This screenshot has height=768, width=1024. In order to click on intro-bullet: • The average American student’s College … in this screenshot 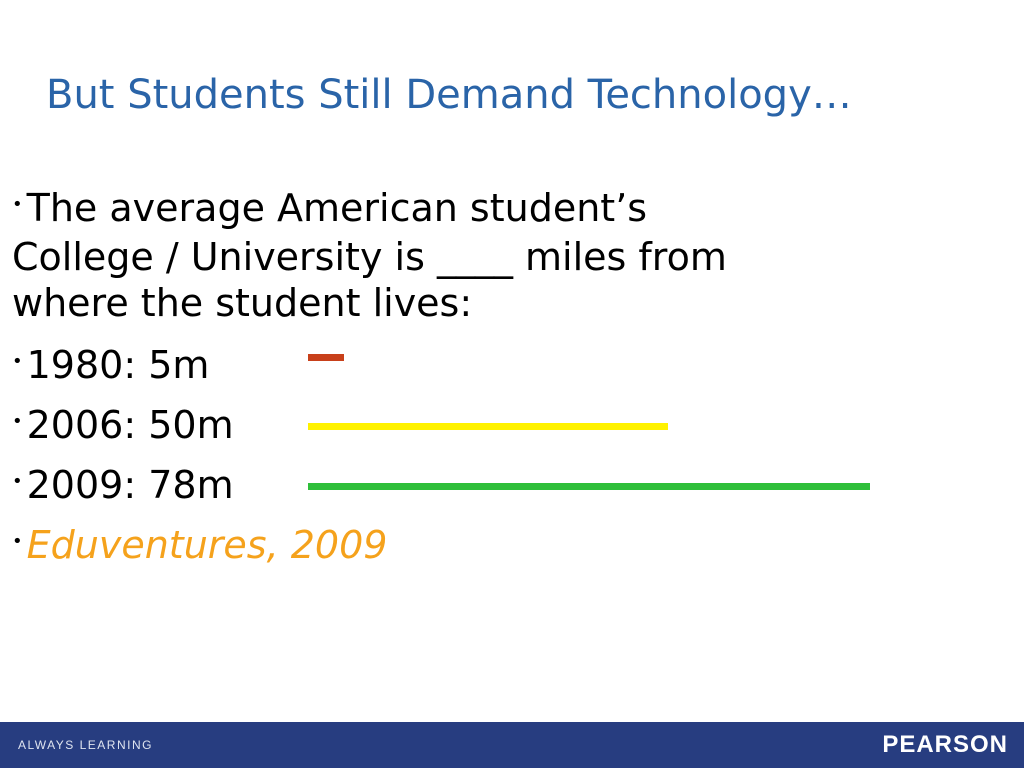, I will do `click(369, 255)`.